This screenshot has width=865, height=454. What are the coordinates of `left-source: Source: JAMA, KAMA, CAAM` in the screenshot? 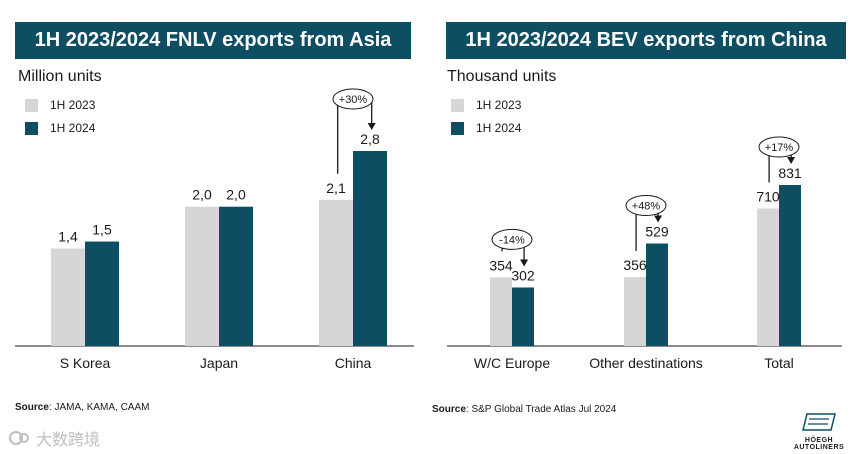 It's located at (82, 407).